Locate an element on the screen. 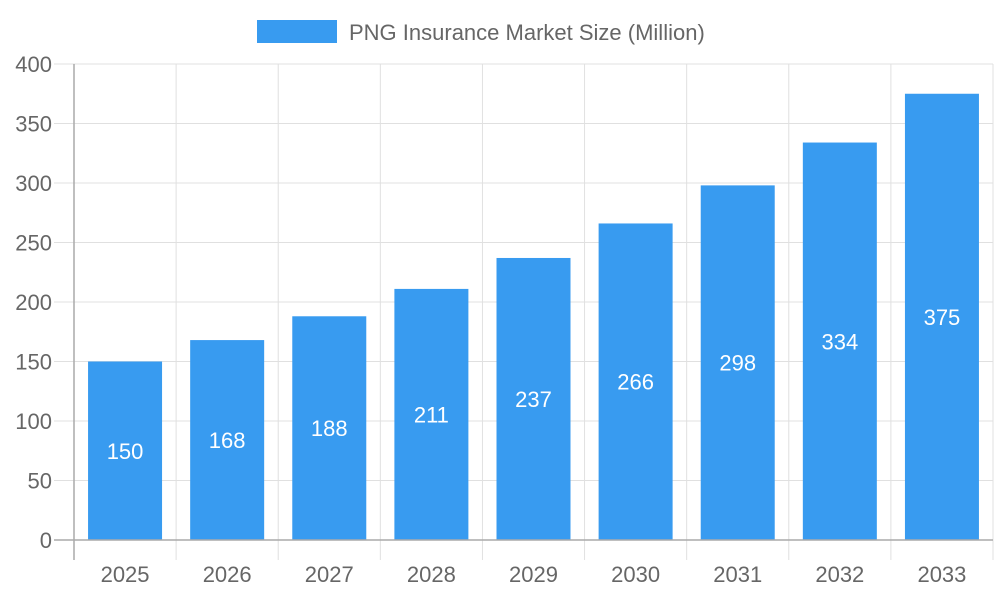  y-tick-label: 50 is located at coordinates (40, 481).